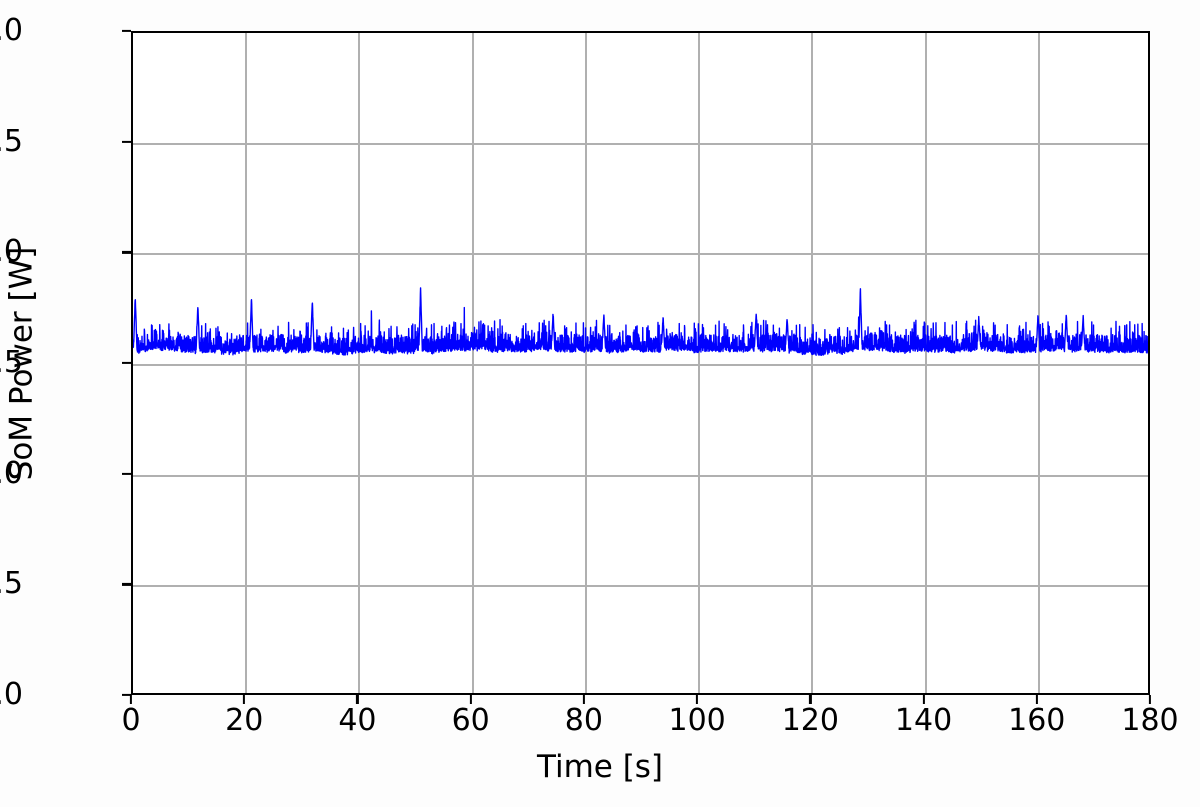 This screenshot has width=1200, height=807. I want to click on y-tick-label: 2.5, so click(11, 141).